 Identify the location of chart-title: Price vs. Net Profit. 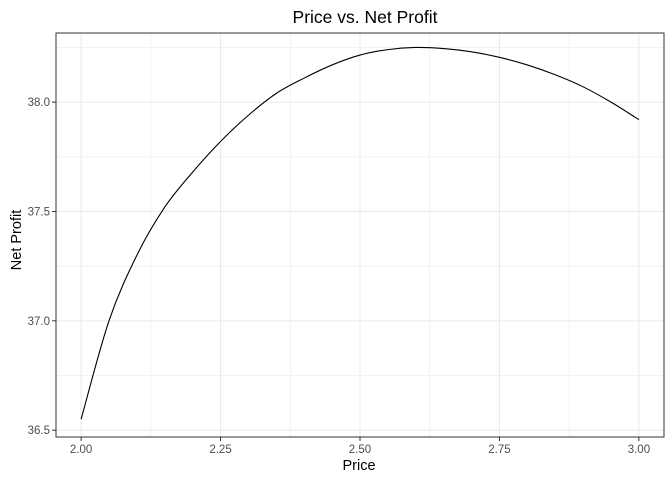
(365, 17).